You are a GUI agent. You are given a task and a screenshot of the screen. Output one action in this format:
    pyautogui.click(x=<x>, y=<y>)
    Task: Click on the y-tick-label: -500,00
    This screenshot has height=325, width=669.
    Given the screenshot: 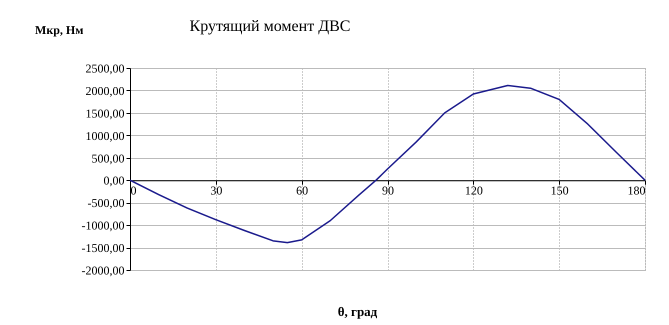 What is the action you would take?
    pyautogui.click(x=106, y=203)
    